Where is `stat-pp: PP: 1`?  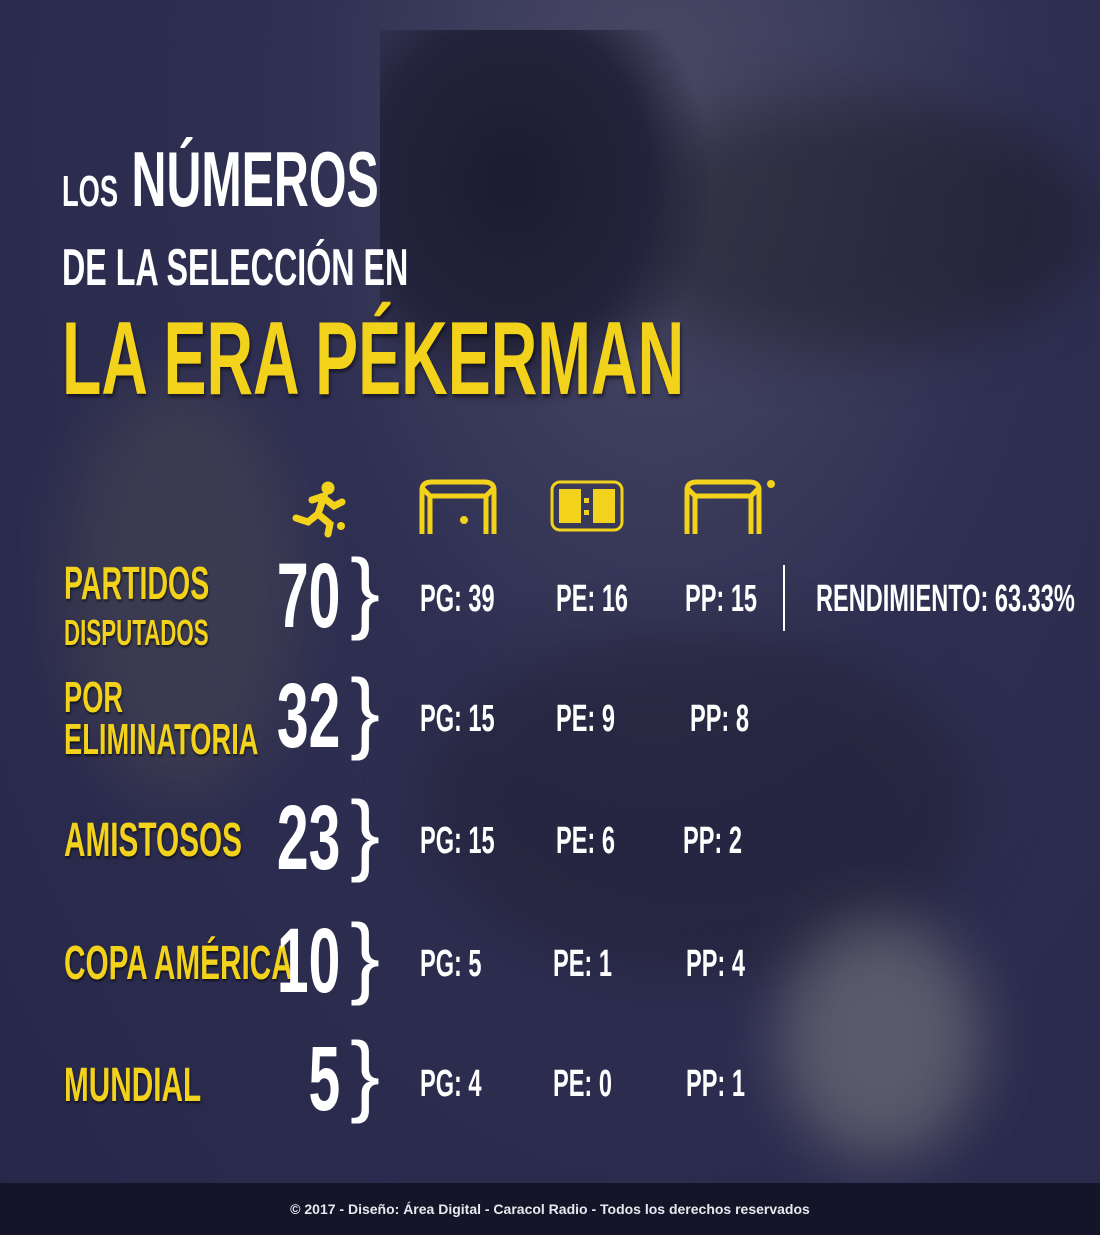 stat-pp: PP: 1 is located at coordinates (715, 1084).